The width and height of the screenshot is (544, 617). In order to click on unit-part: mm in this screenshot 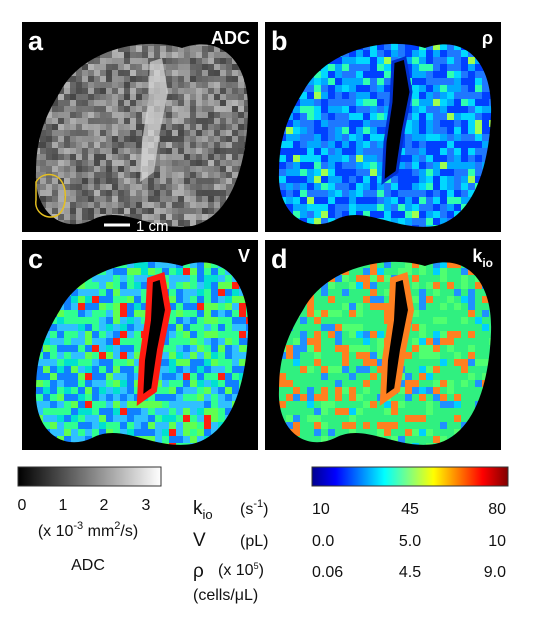, I will do `click(98, 531)`.